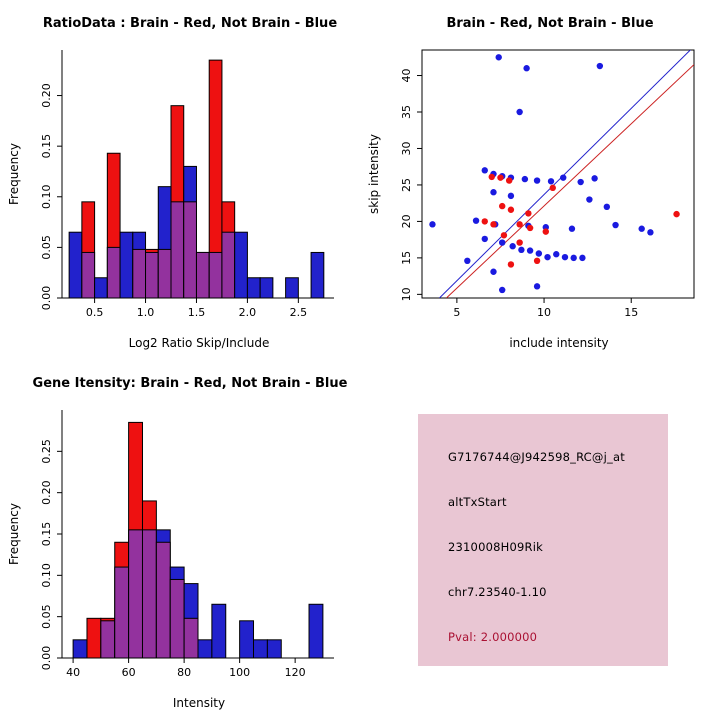  Describe the element at coordinates (497, 591) in the screenshot. I see `locus-text: chr7.23540-1.10` at that location.